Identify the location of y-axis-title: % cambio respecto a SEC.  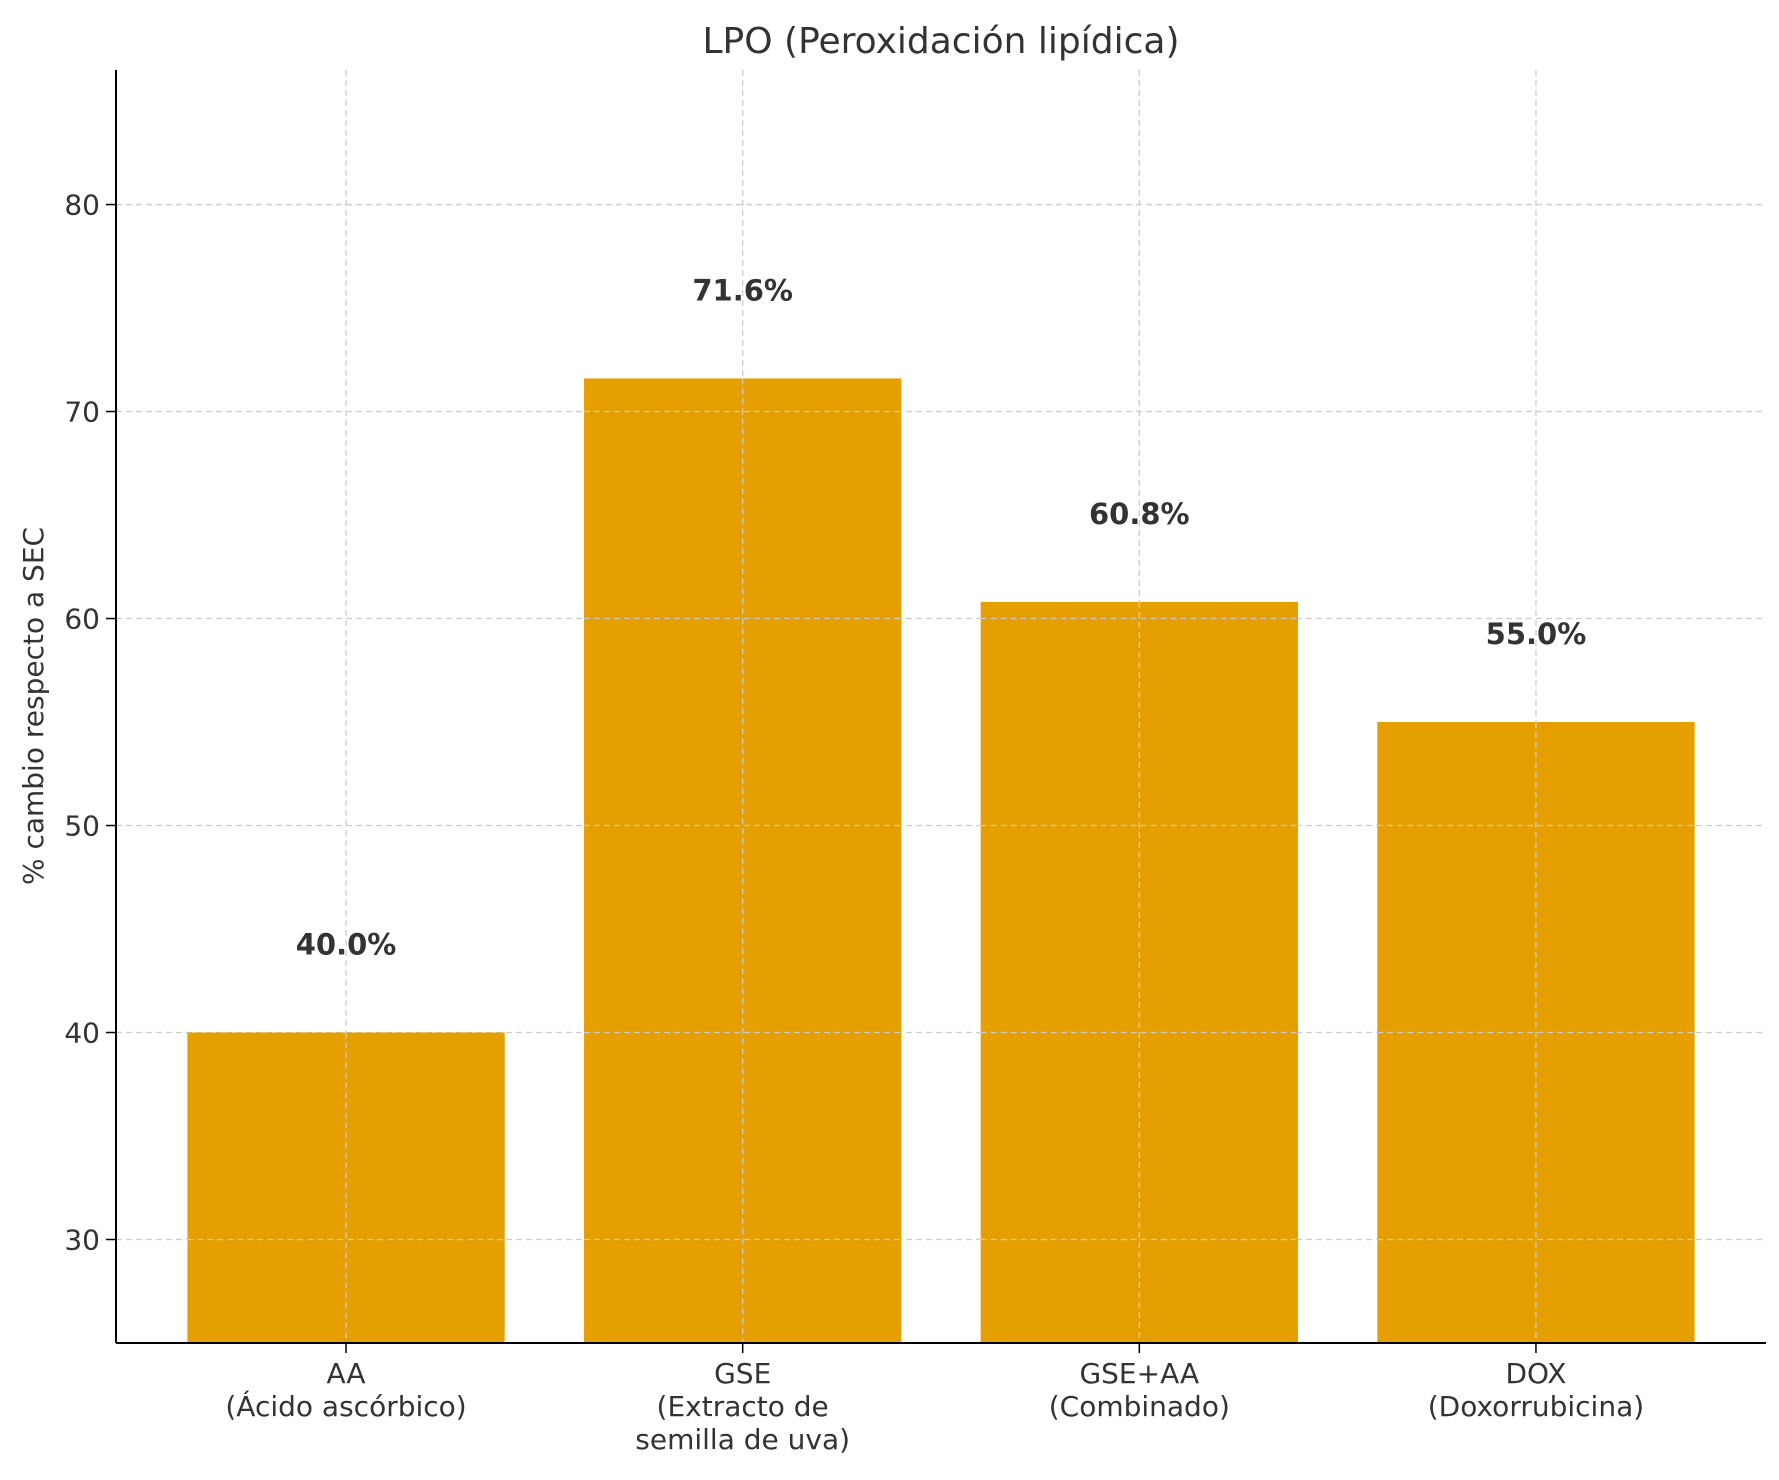
(33, 706).